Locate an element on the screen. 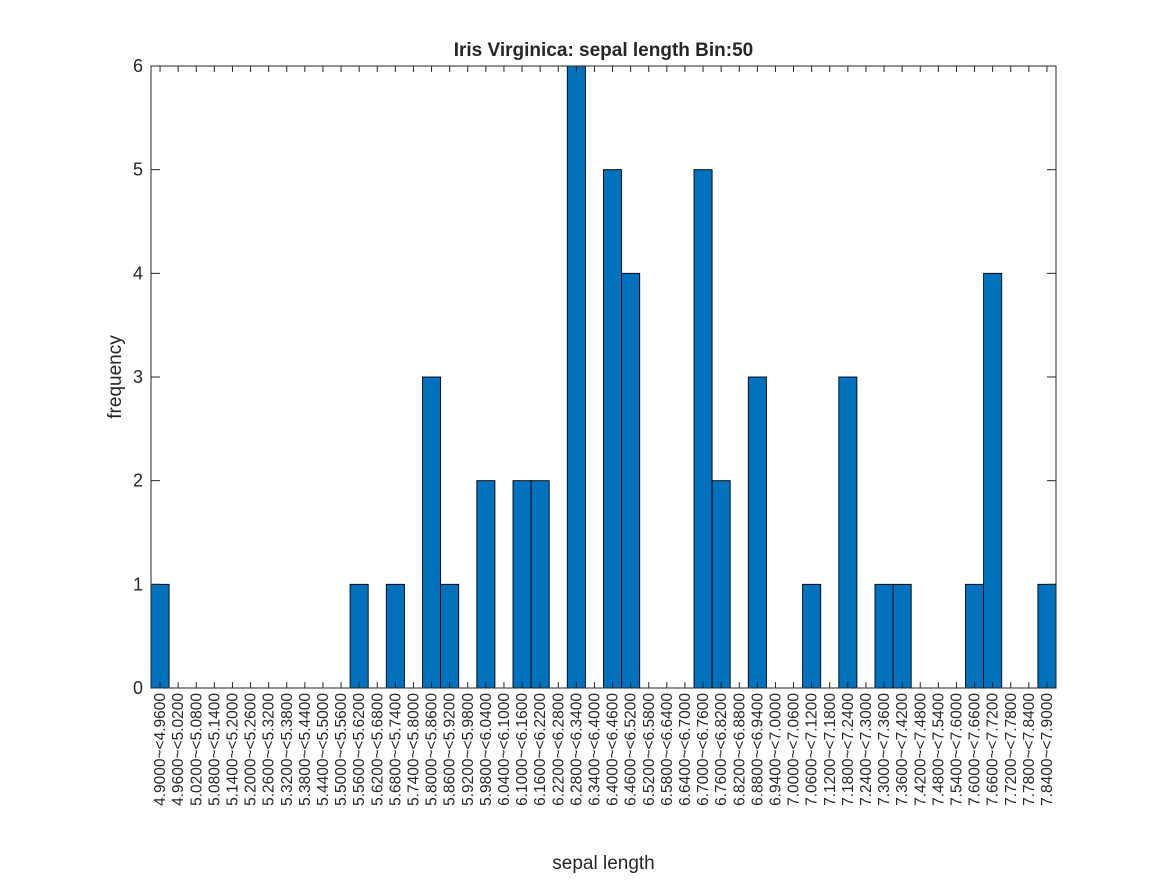  x-tick-label: 5.3200~<5.3800 is located at coordinates (287, 749).